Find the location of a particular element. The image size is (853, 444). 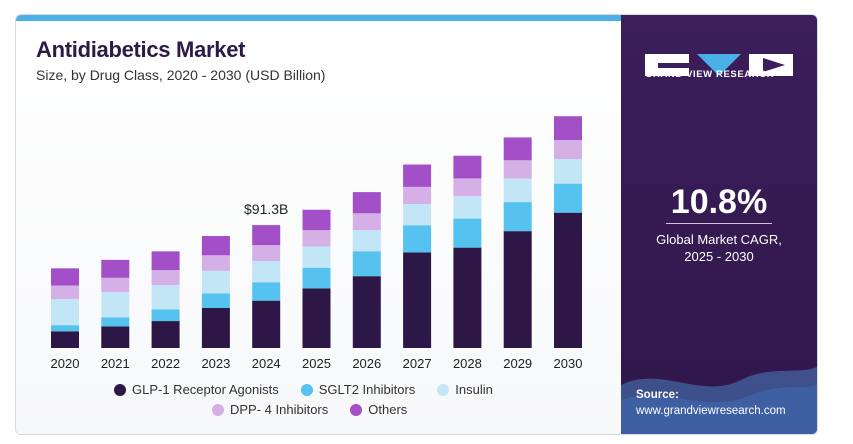

x-tick-label: 2025 is located at coordinates (316, 363).